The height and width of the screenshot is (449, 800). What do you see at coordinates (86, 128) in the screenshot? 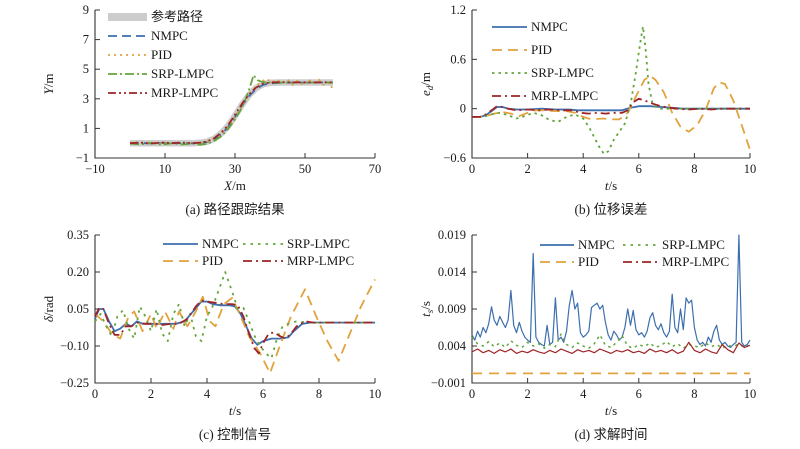
I see `y-tick-label: 1` at bounding box center [86, 128].